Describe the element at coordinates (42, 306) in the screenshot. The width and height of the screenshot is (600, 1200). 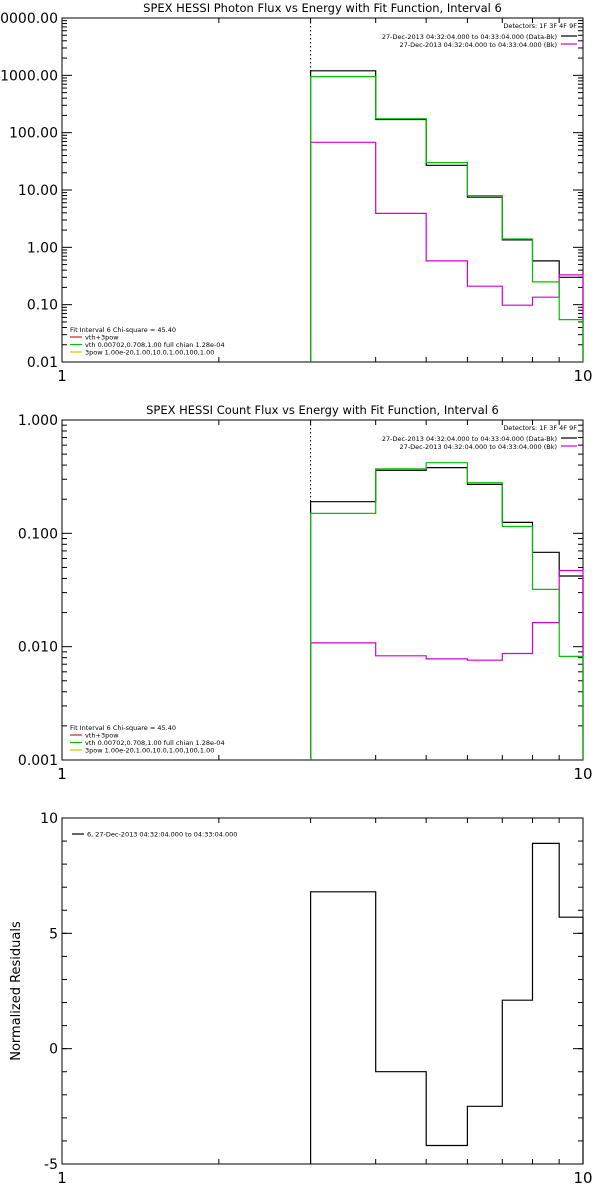
I see `y-tick-label: 0.10` at that location.